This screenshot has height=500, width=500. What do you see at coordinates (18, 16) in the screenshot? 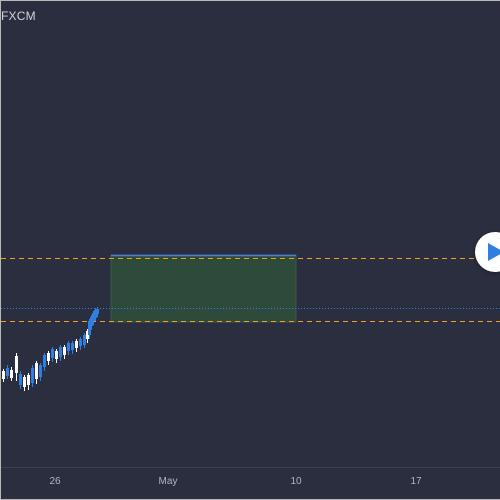
I see `symbol-label: FXCM` at bounding box center [18, 16].